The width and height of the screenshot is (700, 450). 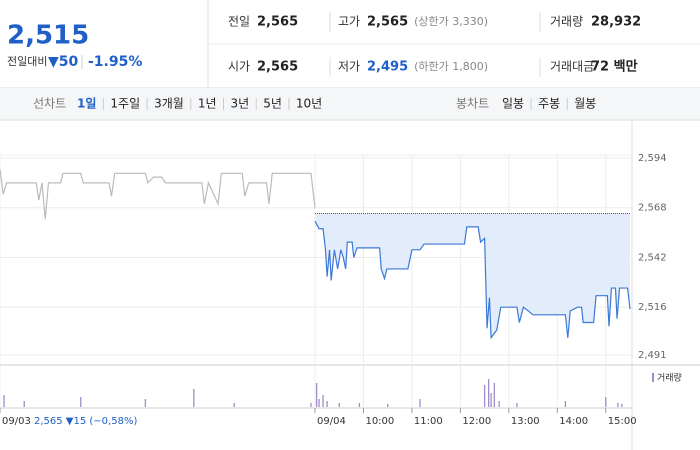 What do you see at coordinates (63, 62) in the screenshot?
I see `change: ▼50` at bounding box center [63, 62].